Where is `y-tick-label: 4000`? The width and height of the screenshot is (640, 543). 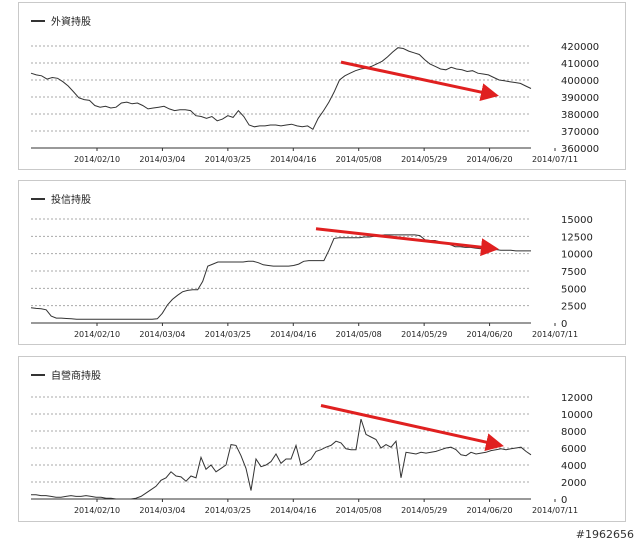
y-tick-label: 4000 is located at coordinates (573, 466).